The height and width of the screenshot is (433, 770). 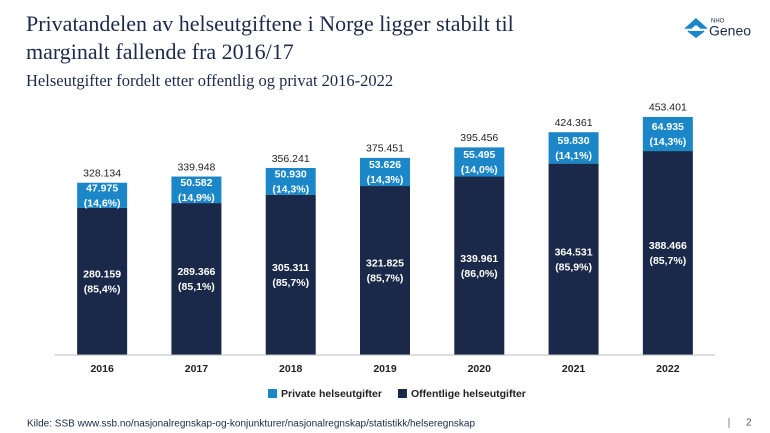 I want to click on value-label-line: (85,4%), so click(x=102, y=289).